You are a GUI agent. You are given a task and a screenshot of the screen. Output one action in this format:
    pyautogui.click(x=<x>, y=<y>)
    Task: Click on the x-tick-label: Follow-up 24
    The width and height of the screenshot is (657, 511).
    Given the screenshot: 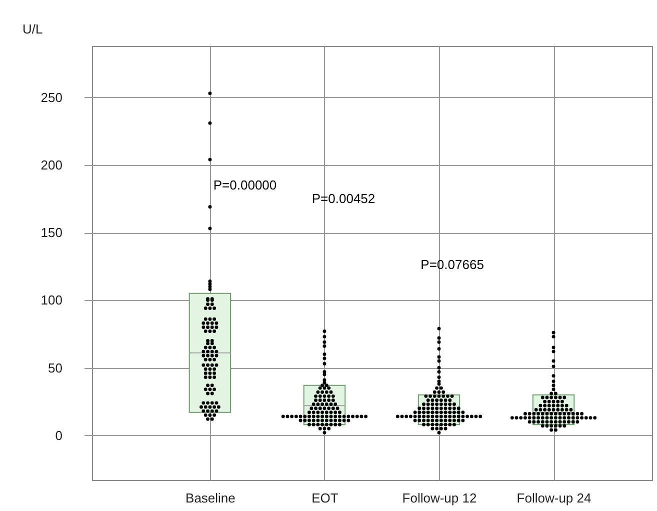 What is the action you would take?
    pyautogui.click(x=554, y=498)
    